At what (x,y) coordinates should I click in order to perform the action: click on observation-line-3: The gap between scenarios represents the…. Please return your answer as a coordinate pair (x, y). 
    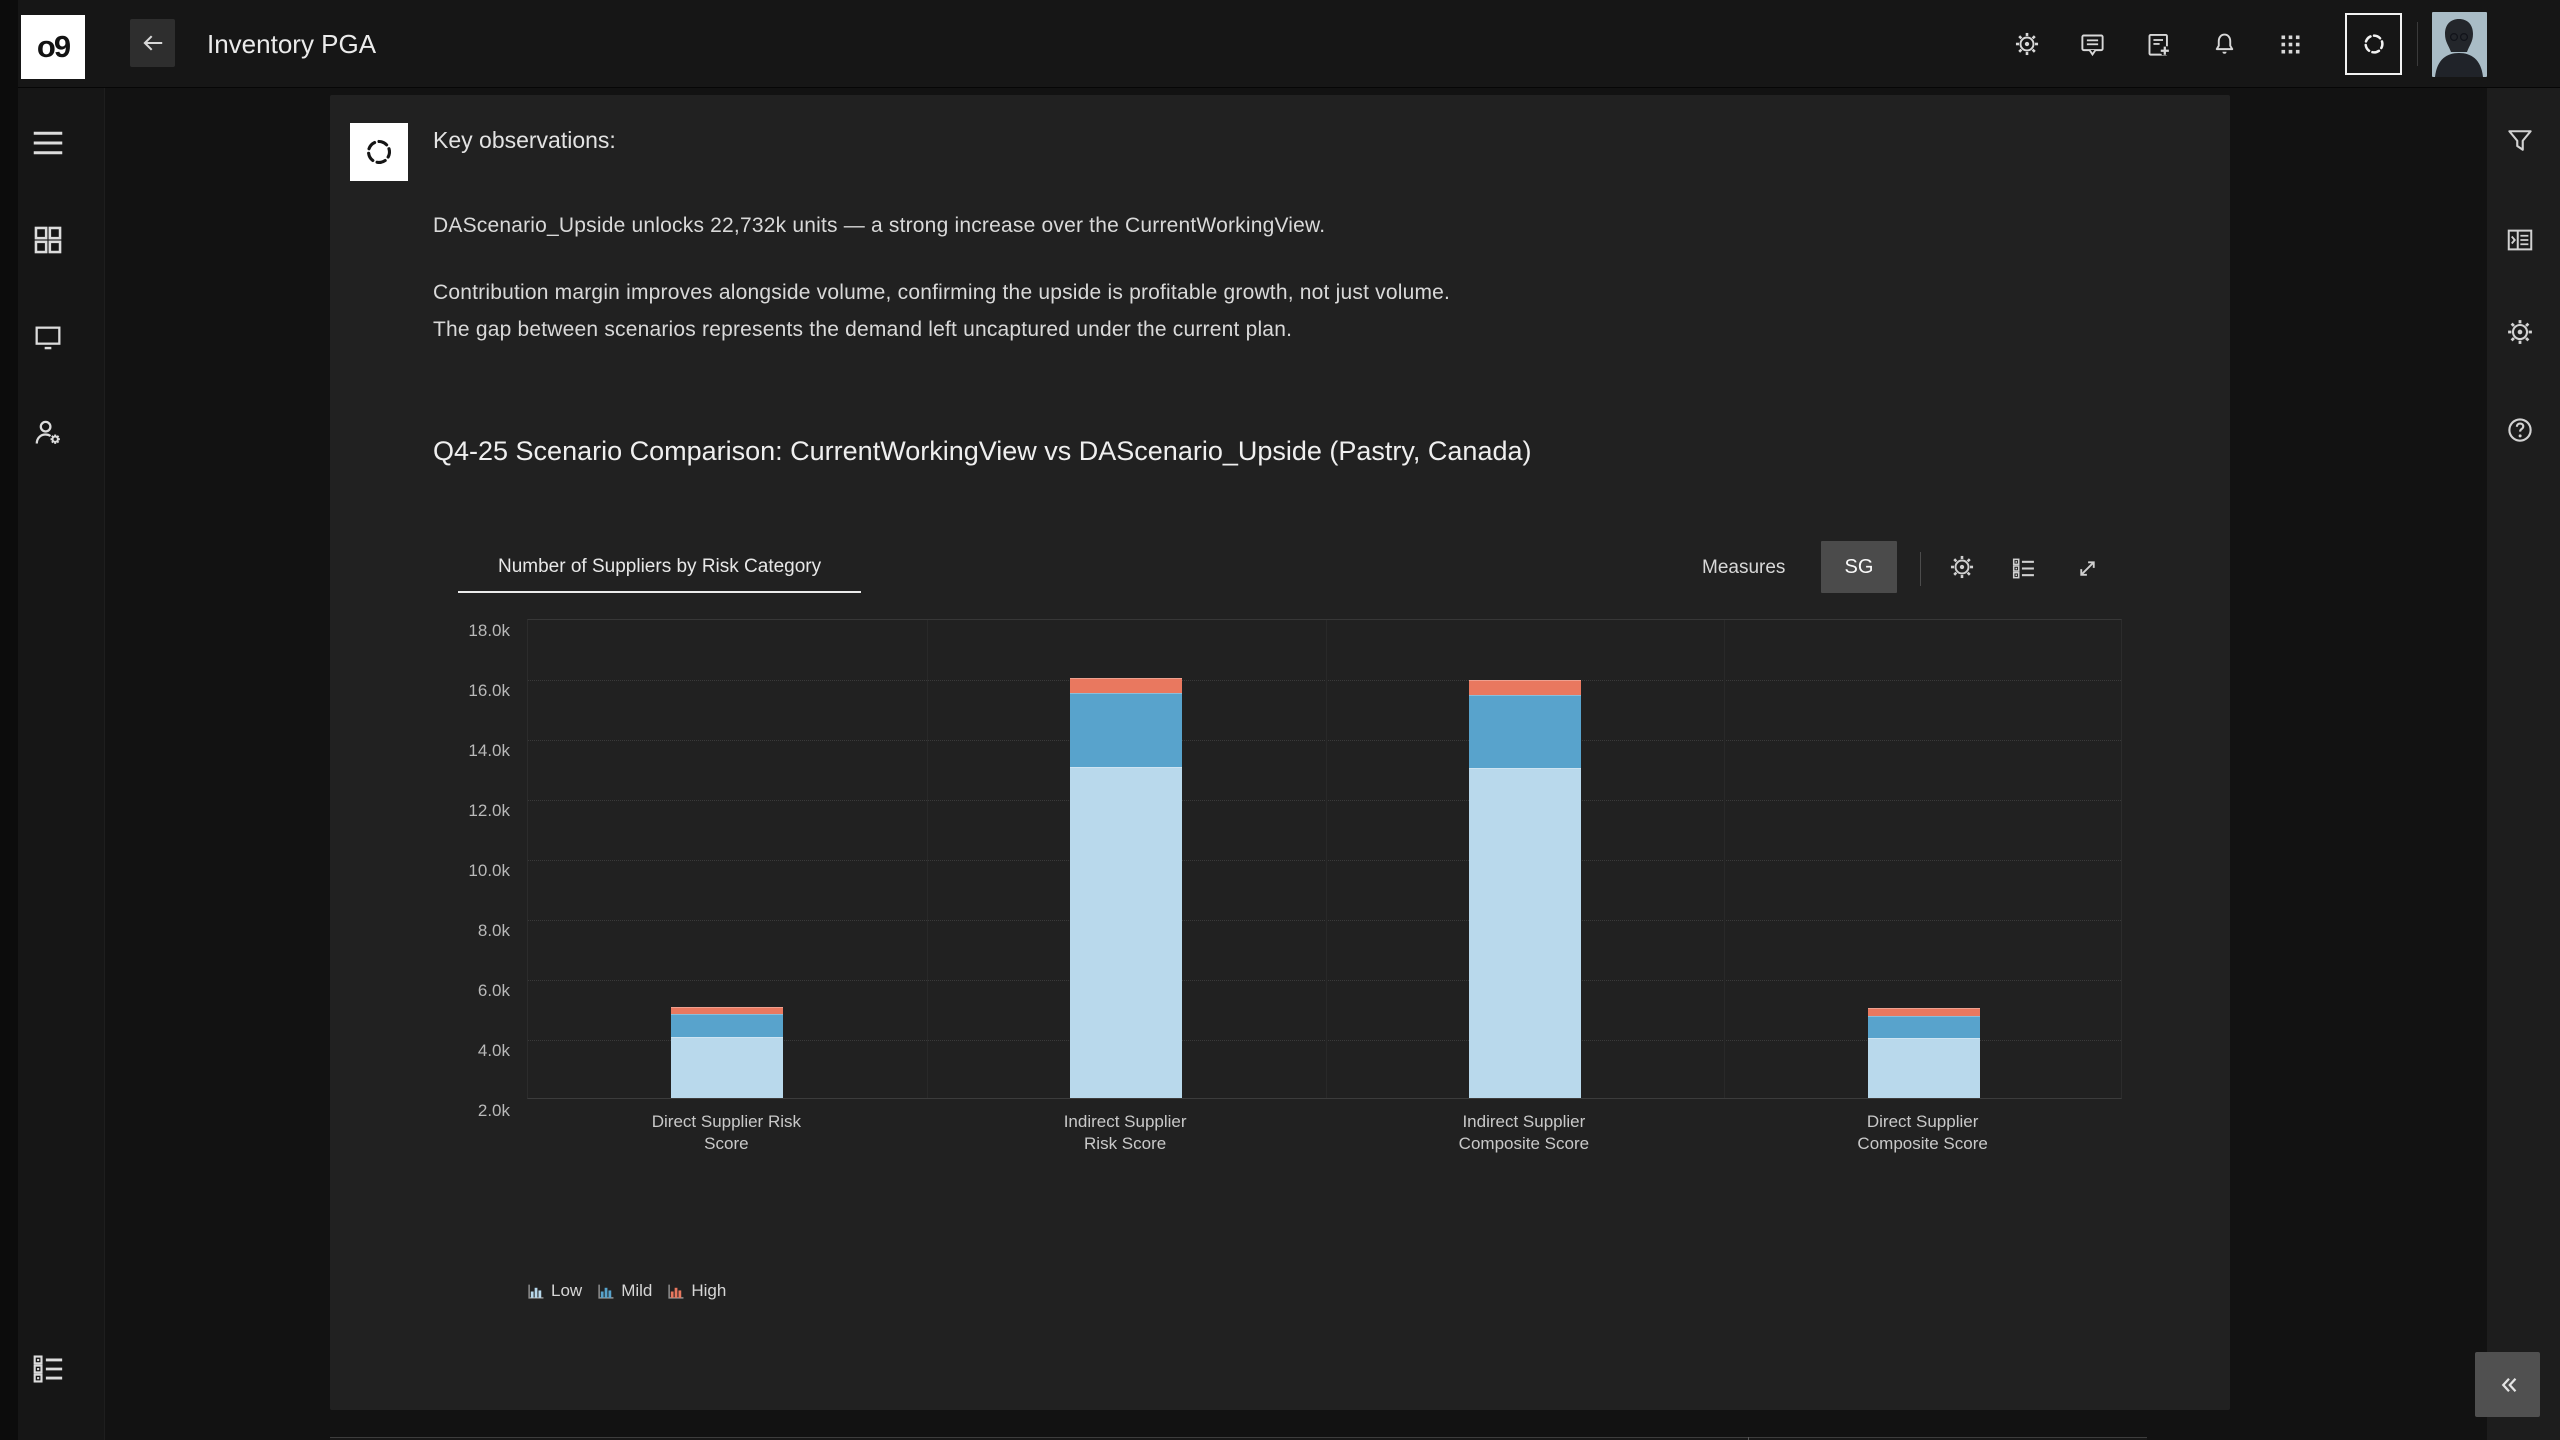
    Looking at the image, I should click on (863, 329).